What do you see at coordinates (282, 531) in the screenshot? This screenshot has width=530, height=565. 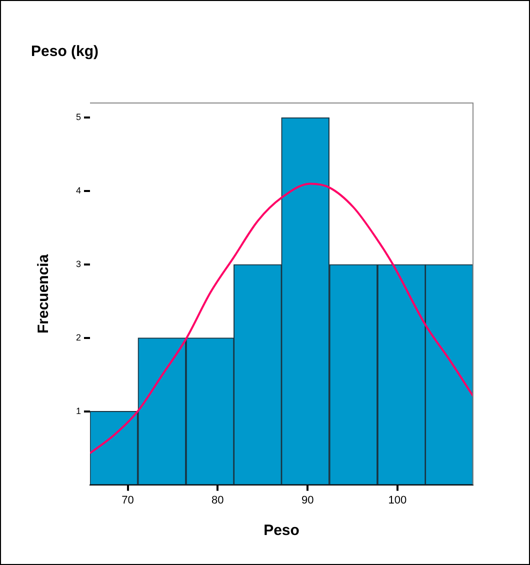 I see `x-axis-title: Peso` at bounding box center [282, 531].